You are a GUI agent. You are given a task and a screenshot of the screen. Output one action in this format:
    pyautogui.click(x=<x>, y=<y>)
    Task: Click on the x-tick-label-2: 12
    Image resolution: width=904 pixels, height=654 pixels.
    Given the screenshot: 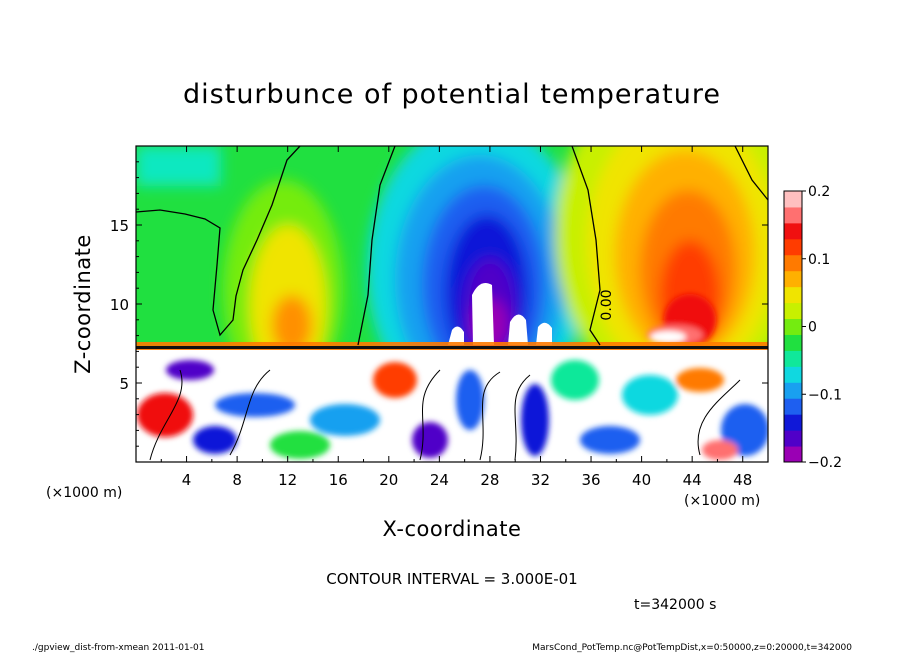 What is the action you would take?
    pyautogui.click(x=287, y=480)
    